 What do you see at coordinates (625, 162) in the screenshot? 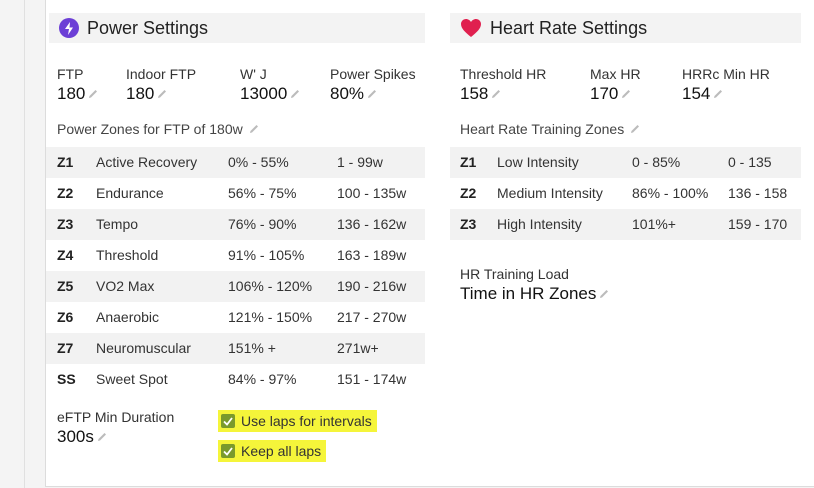
I see `table-row: Z1 Low Intensity 0 - 85% 0 - 135` at bounding box center [625, 162].